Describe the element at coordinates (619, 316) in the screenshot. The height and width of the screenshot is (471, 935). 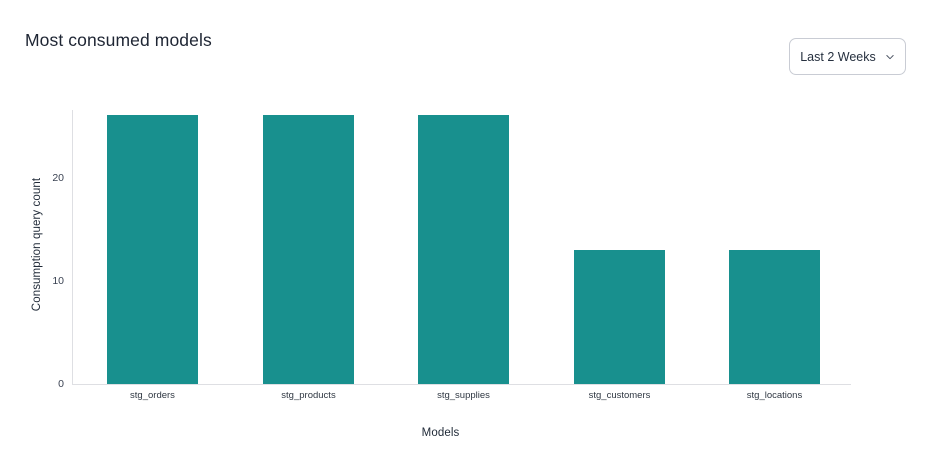
I see `bar-stg-customers` at that location.